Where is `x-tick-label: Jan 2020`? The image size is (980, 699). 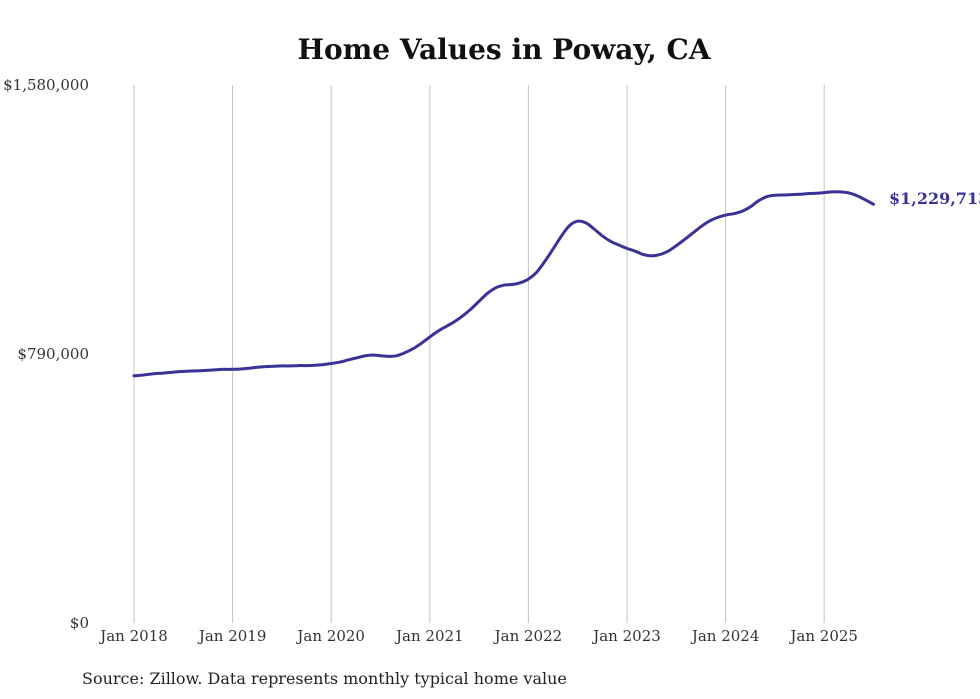 x-tick-label: Jan 2020 is located at coordinates (330, 636).